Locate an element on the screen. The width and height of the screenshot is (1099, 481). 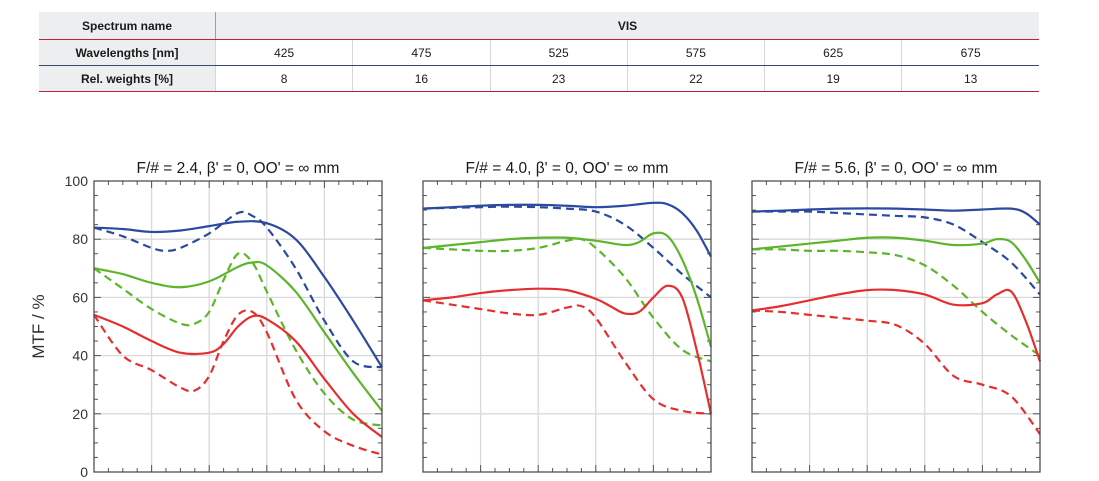
chart-title: F/# = 2.4, β' = 0, OO' = ∞ mm is located at coordinates (238, 168).